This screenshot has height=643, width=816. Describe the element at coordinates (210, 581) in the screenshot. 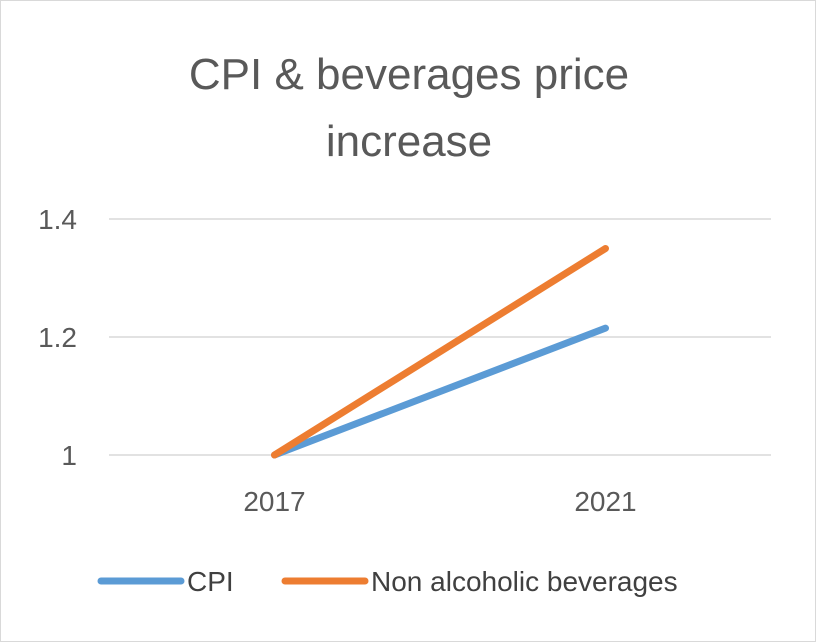

I see `legend-label: CPI` at that location.